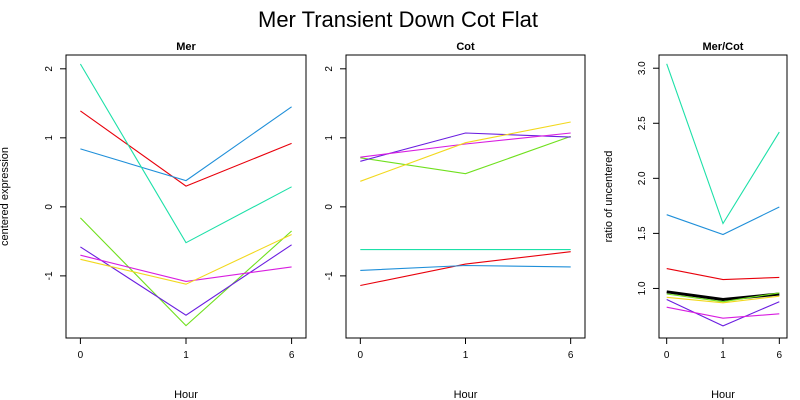 The width and height of the screenshot is (800, 400). What do you see at coordinates (398, 19) in the screenshot?
I see `figure-title: Mer Transient Down Cot Flat` at bounding box center [398, 19].